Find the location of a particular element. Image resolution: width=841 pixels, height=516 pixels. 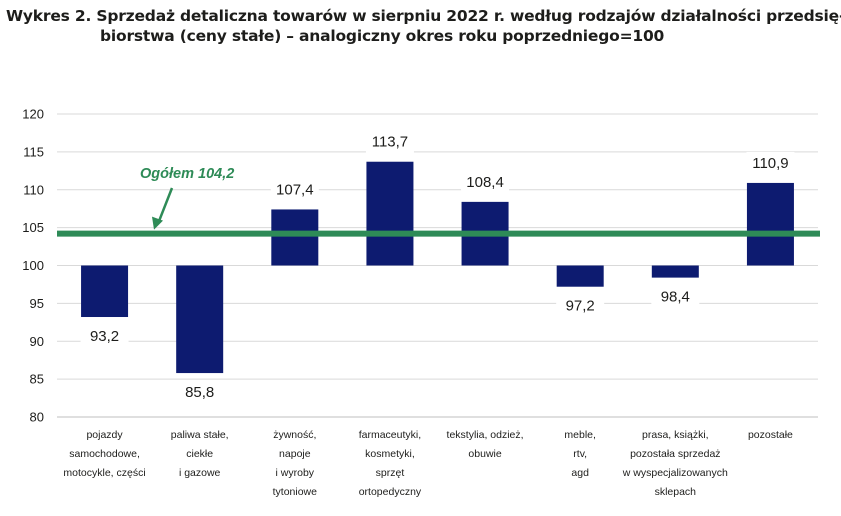

category-label: w wyspecjalizowanych is located at coordinates (675, 473).